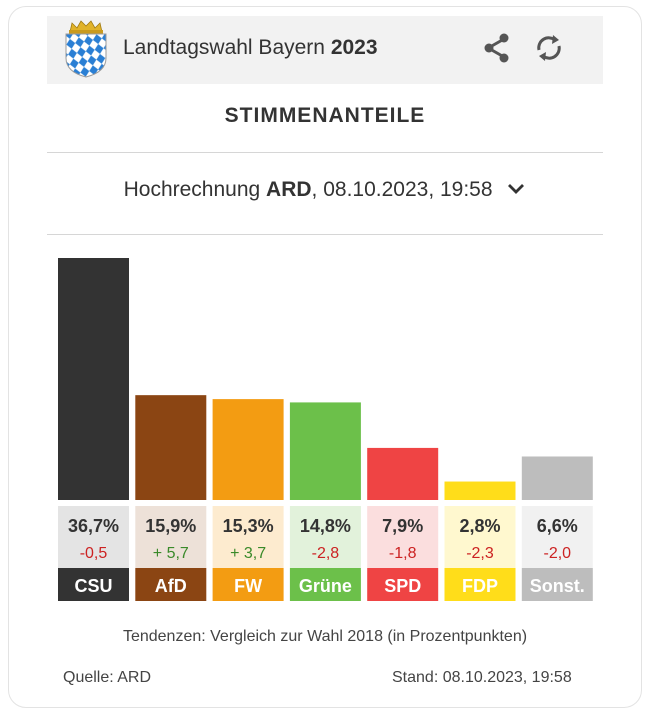 The height and width of the screenshot is (708, 648). What do you see at coordinates (289, 189) in the screenshot?
I see `dropdown-source: ARD` at bounding box center [289, 189].